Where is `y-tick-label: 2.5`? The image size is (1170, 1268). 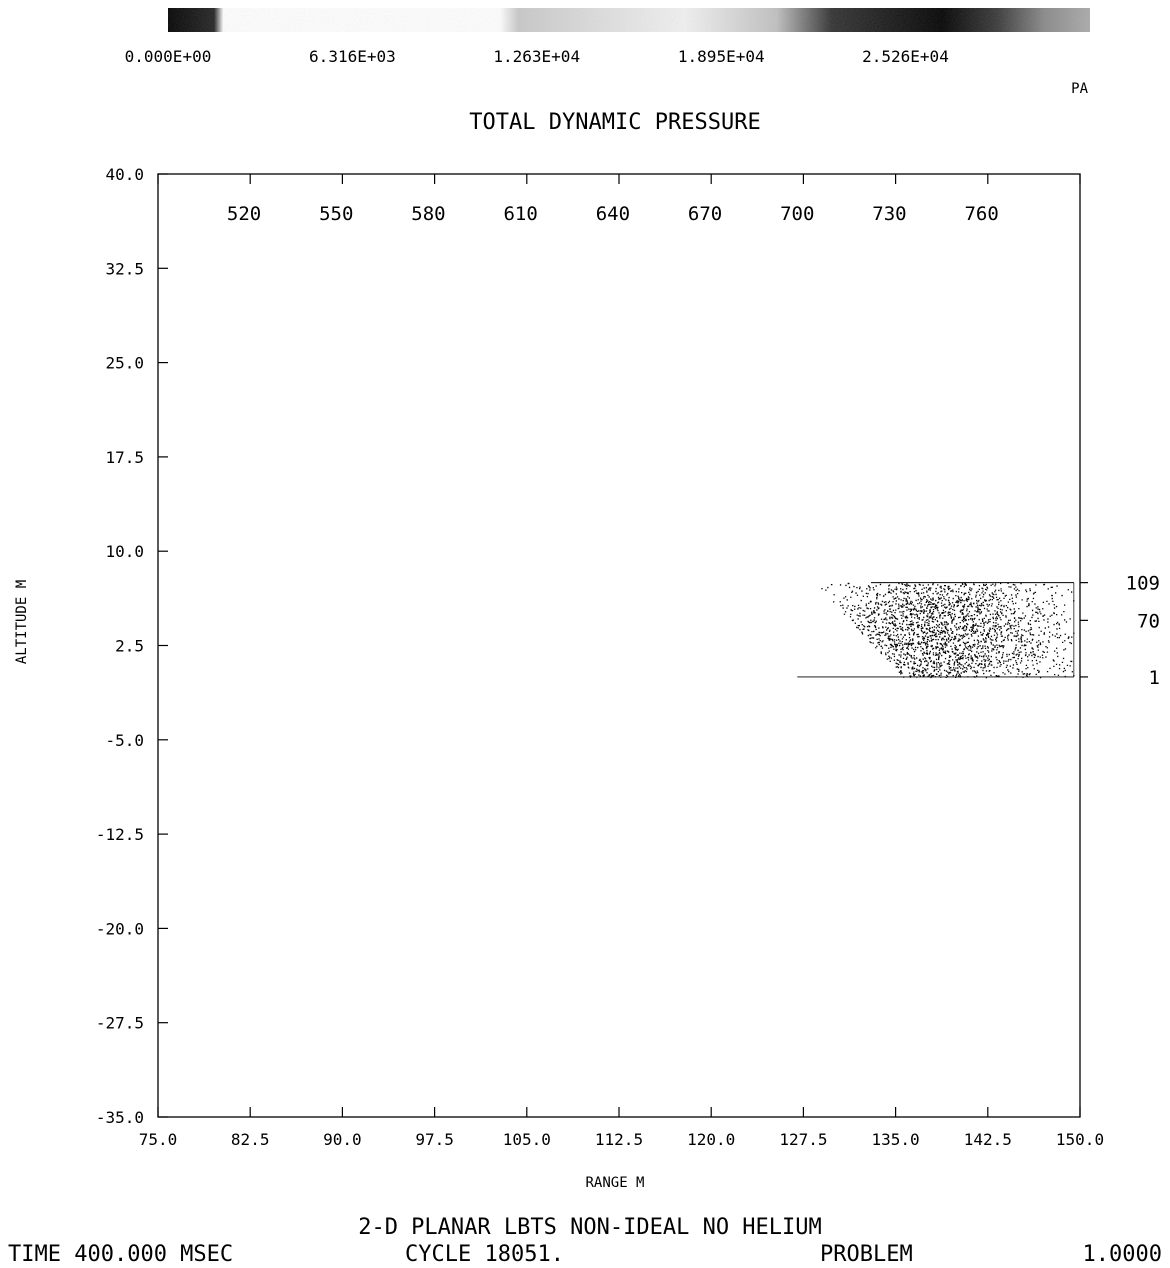
y-tick-label: 2.5 is located at coordinates (129, 646).